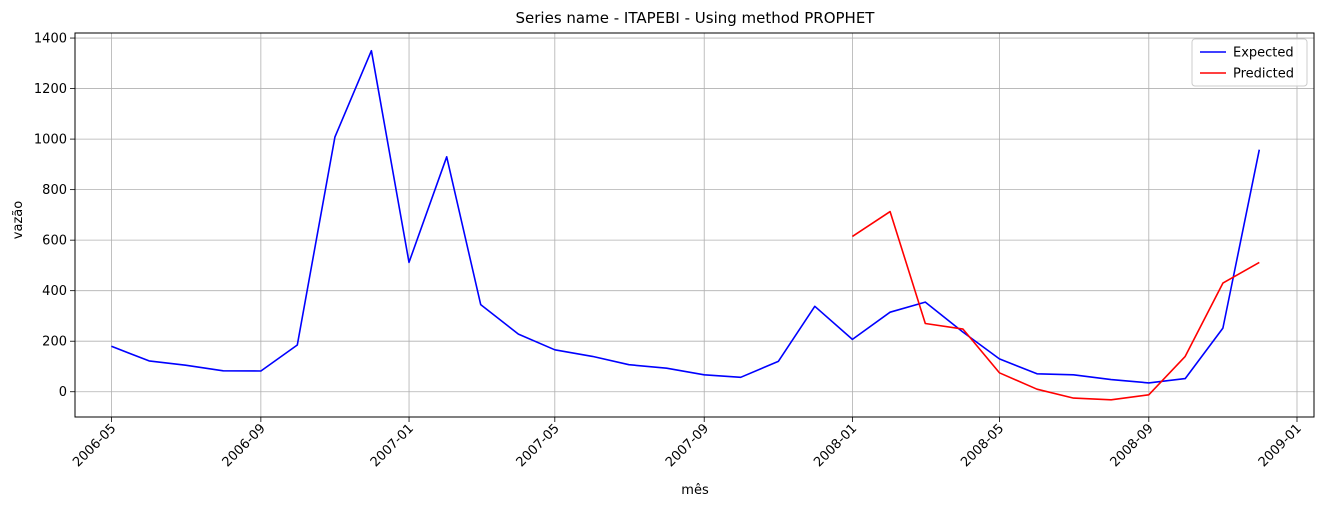 Image resolution: width=1330 pixels, height=507 pixels. I want to click on y-axis-label: vazão, so click(18, 220).